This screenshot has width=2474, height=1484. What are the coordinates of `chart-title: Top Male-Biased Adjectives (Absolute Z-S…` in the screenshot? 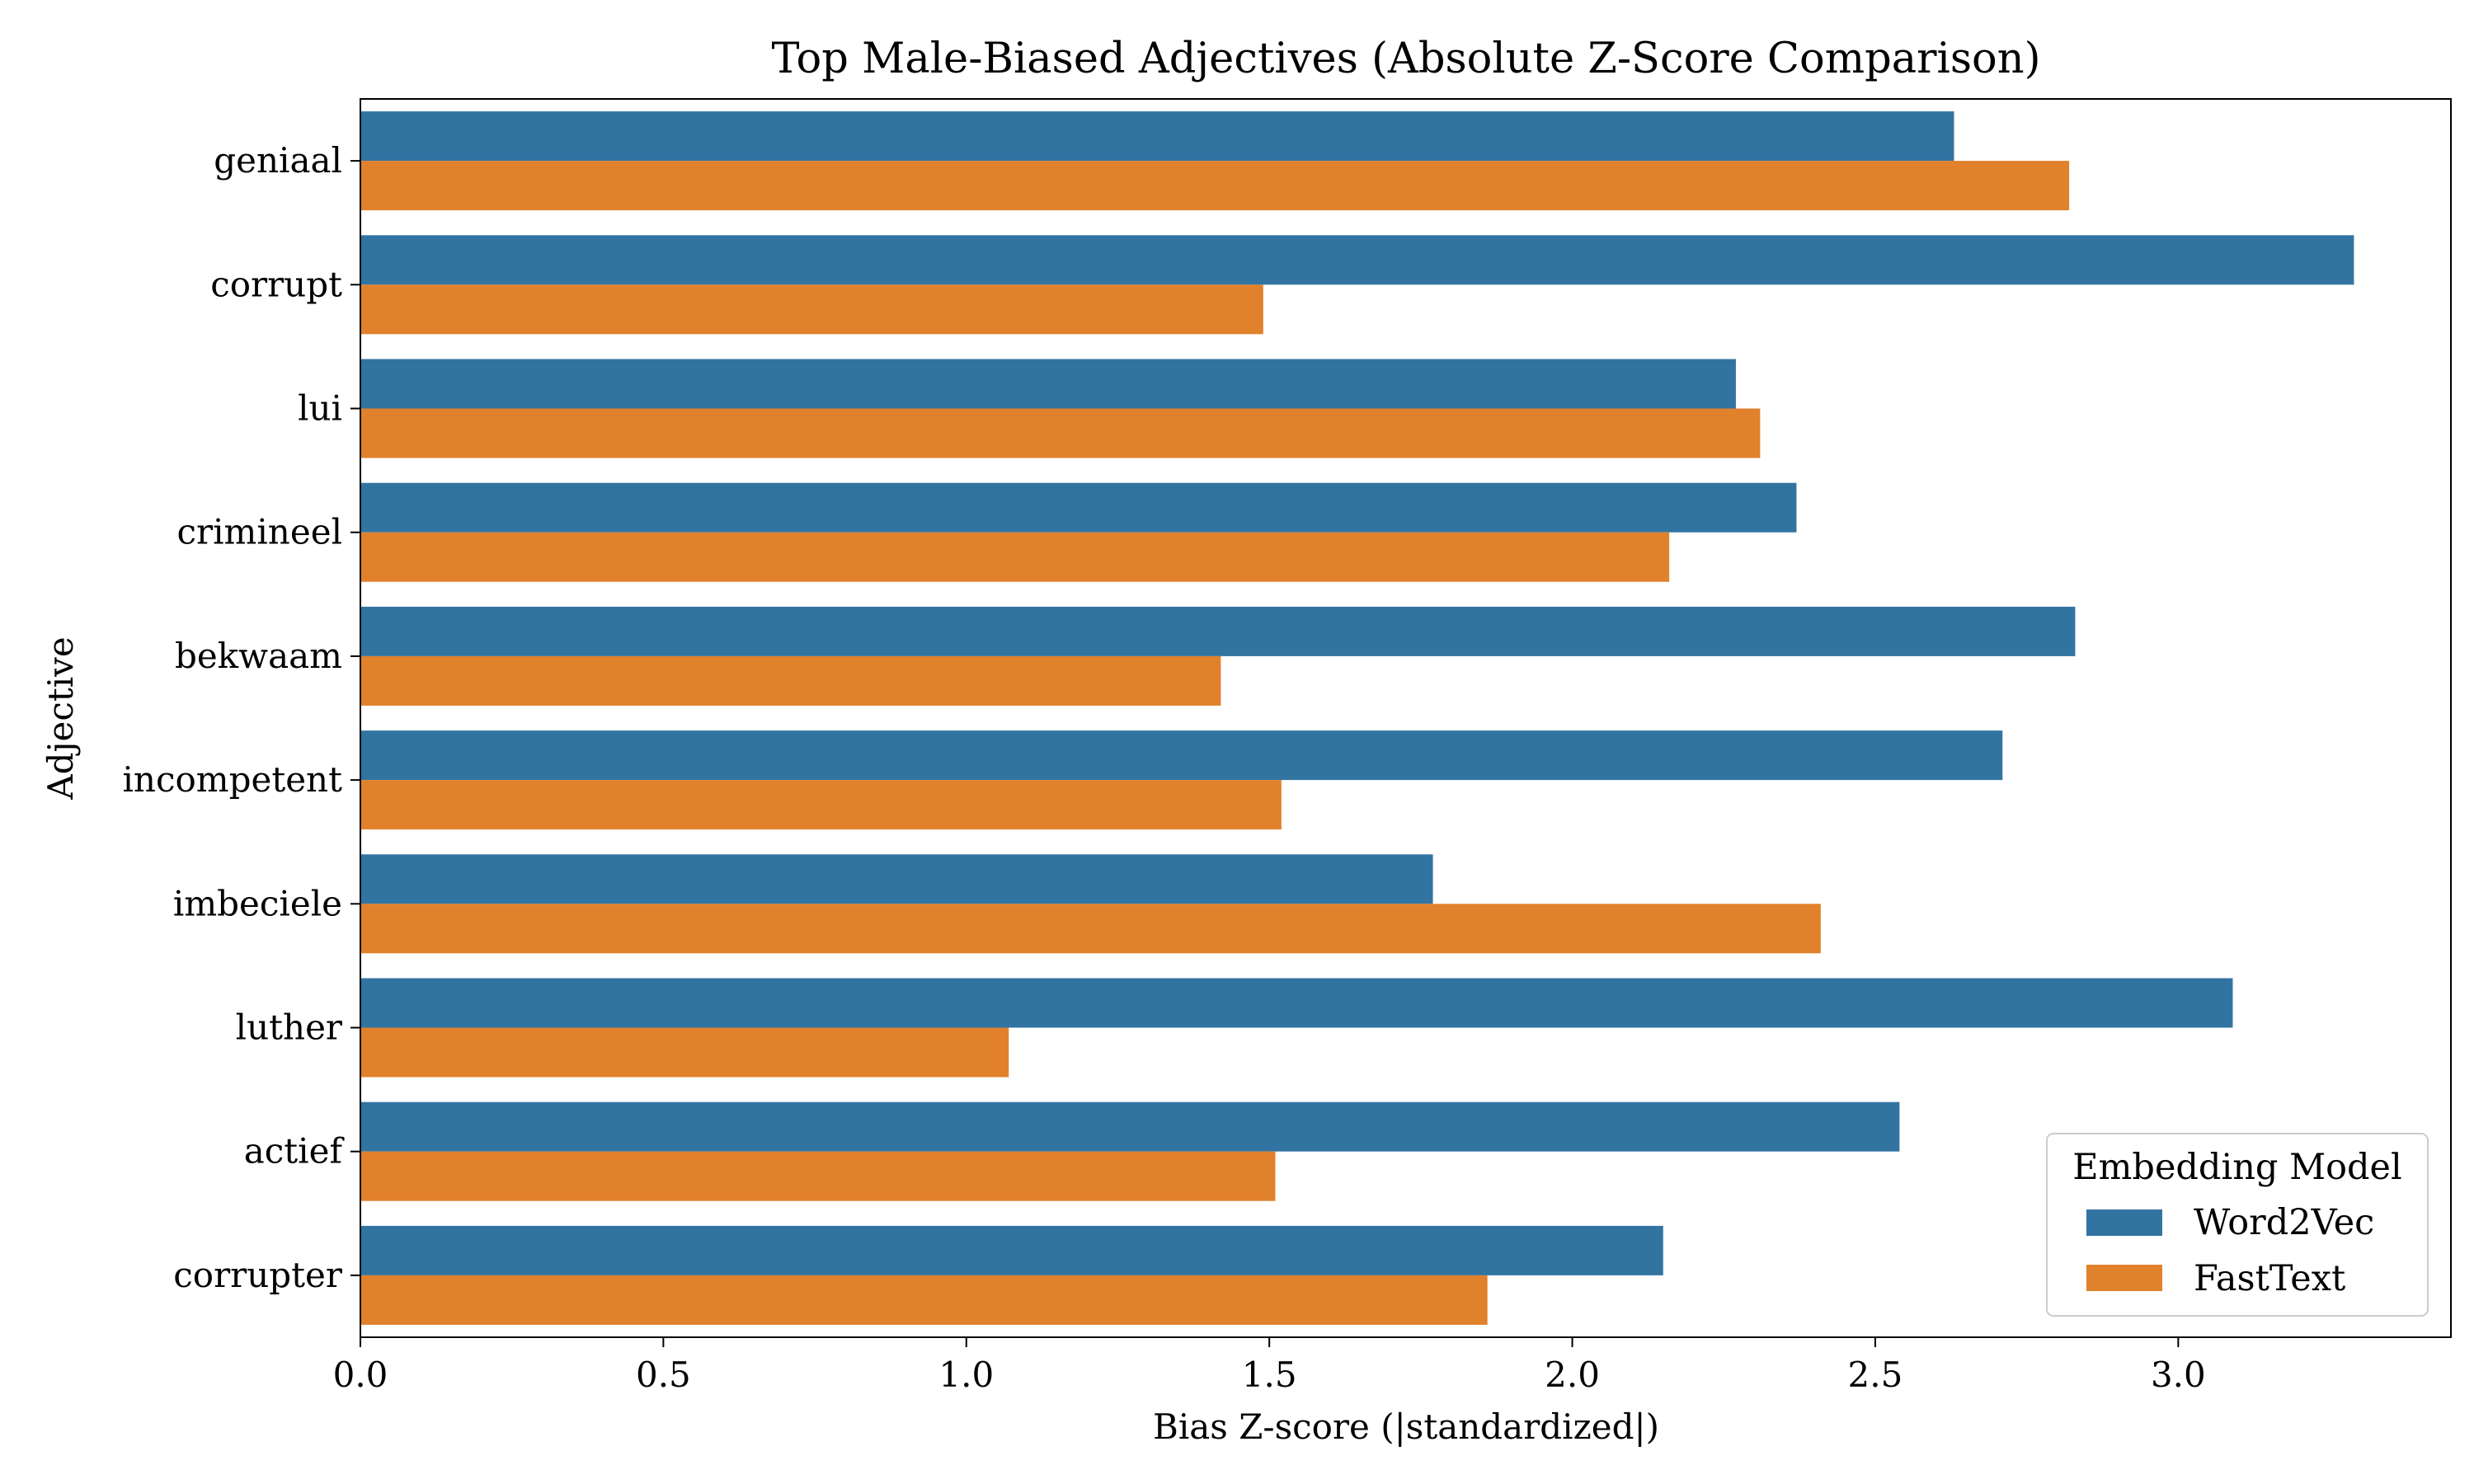 It's located at (1406, 59).